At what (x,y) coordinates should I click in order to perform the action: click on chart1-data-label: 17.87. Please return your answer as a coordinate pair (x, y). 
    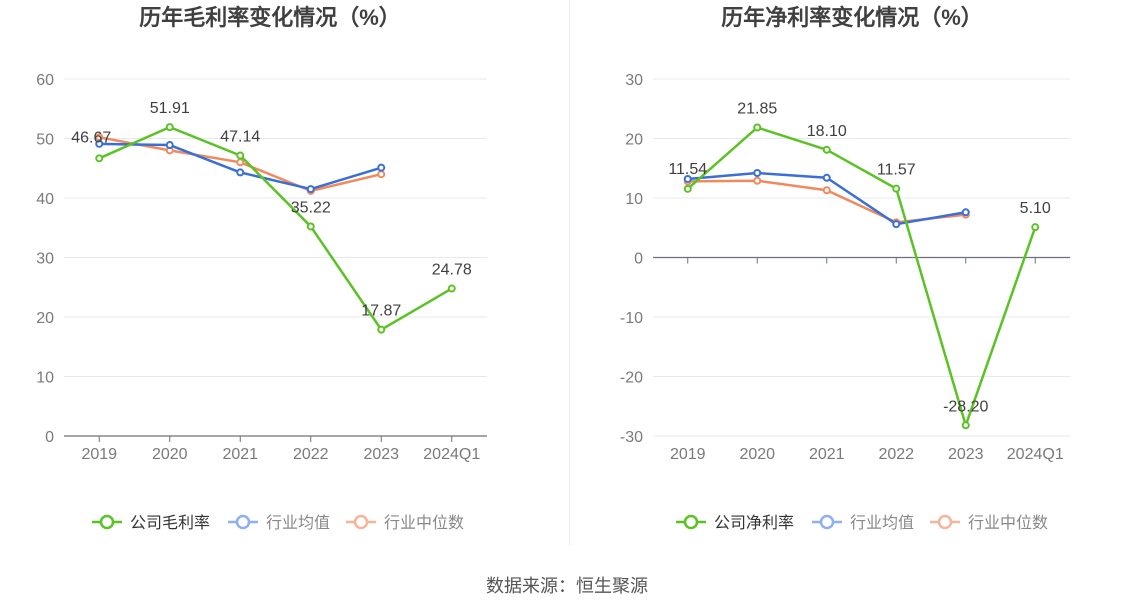
    Looking at the image, I should click on (381, 311).